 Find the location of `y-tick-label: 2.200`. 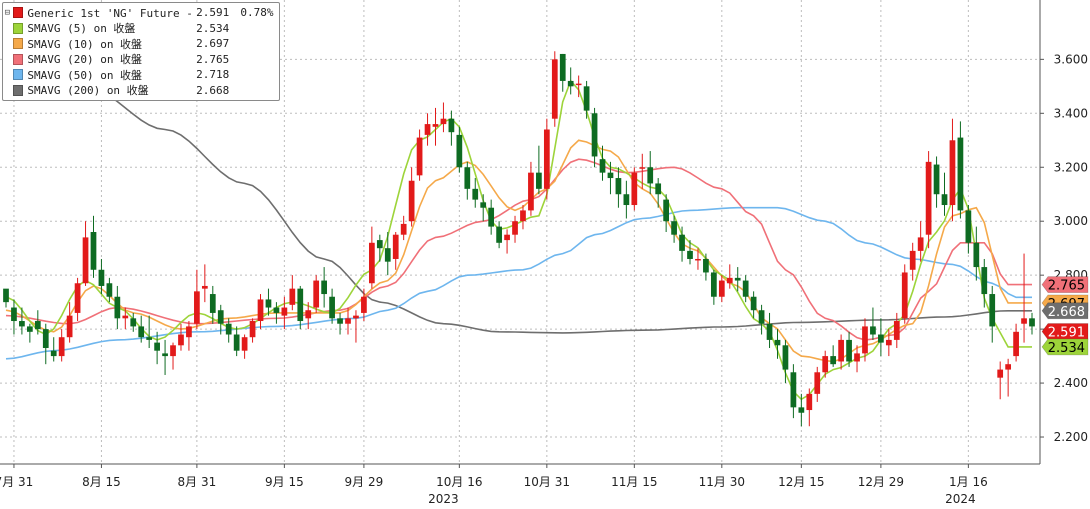

y-tick-label: 2.200 is located at coordinates (1071, 437).